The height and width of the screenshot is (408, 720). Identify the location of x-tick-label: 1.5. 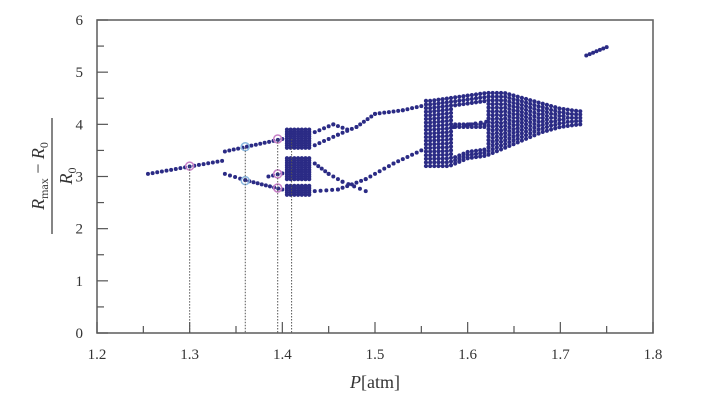
(375, 355).